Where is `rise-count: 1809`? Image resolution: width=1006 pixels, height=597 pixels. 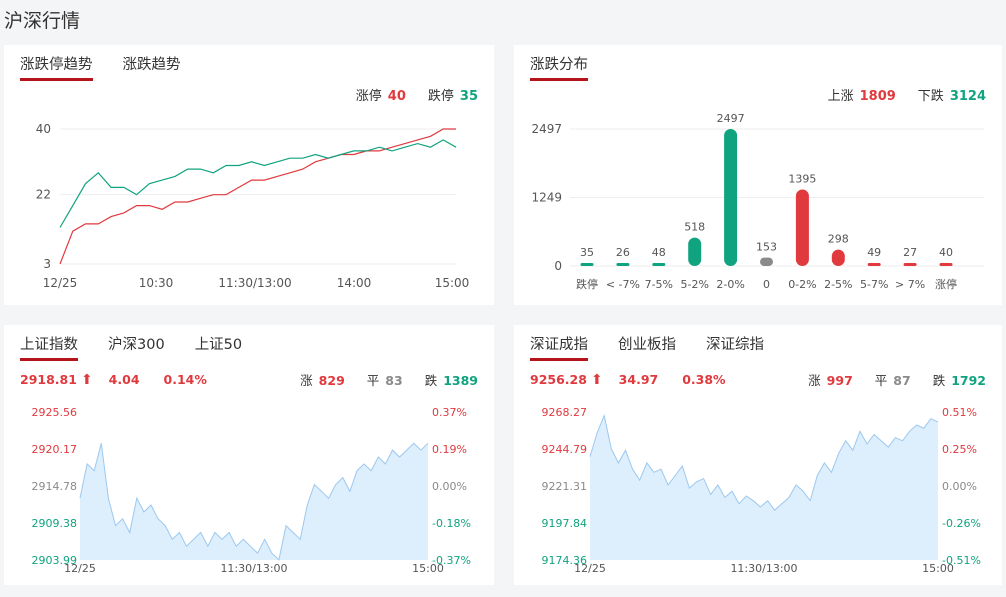 rise-count: 1809 is located at coordinates (877, 96).